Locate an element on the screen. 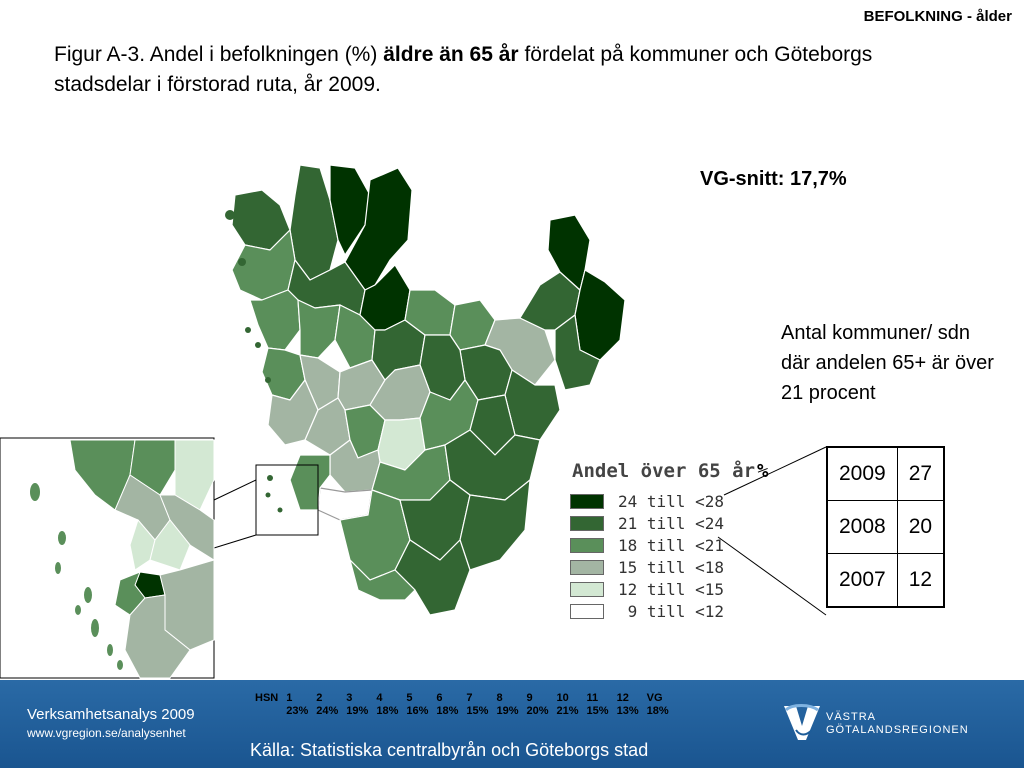  legend-label: 24 till <28 is located at coordinates (671, 501).